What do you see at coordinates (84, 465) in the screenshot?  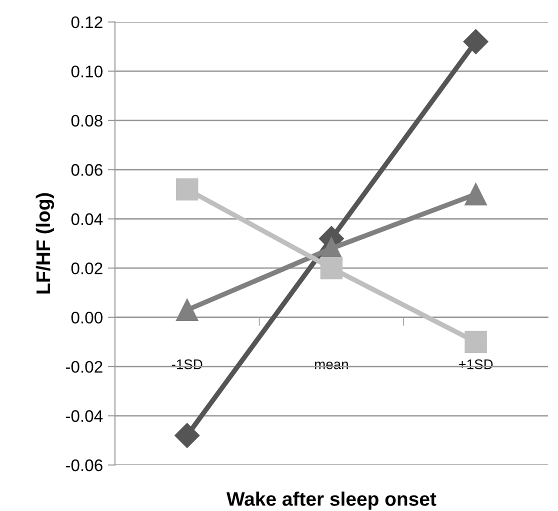 I see `y-tick-label: -0.06` at bounding box center [84, 465].